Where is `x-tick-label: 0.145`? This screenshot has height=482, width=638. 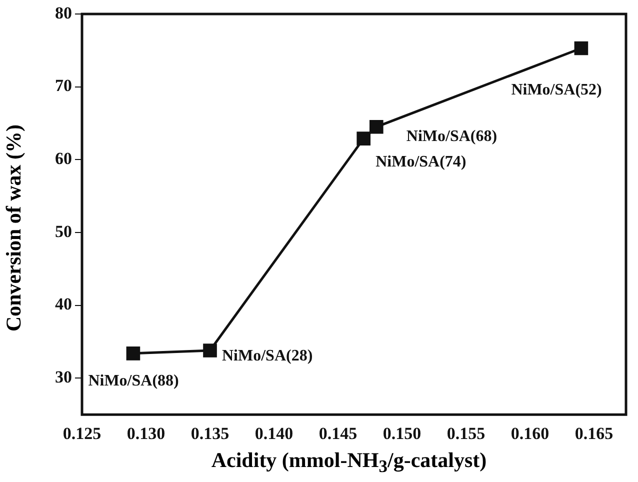
x-tick-label: 0.145 is located at coordinates (338, 434).